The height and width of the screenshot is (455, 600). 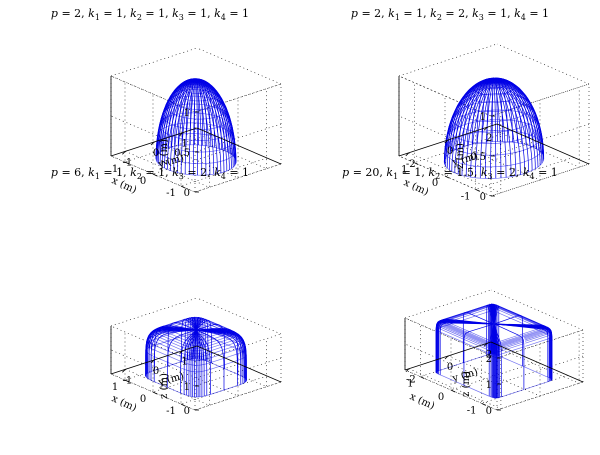 I want to click on x-tick-label: 1, so click(x=115, y=169).